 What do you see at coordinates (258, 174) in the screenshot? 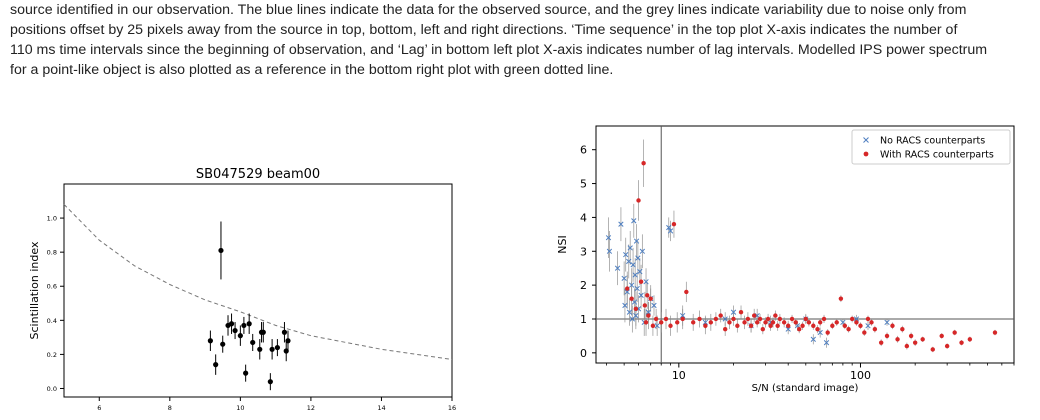
I see `chart-title: SB047529 beam00` at bounding box center [258, 174].